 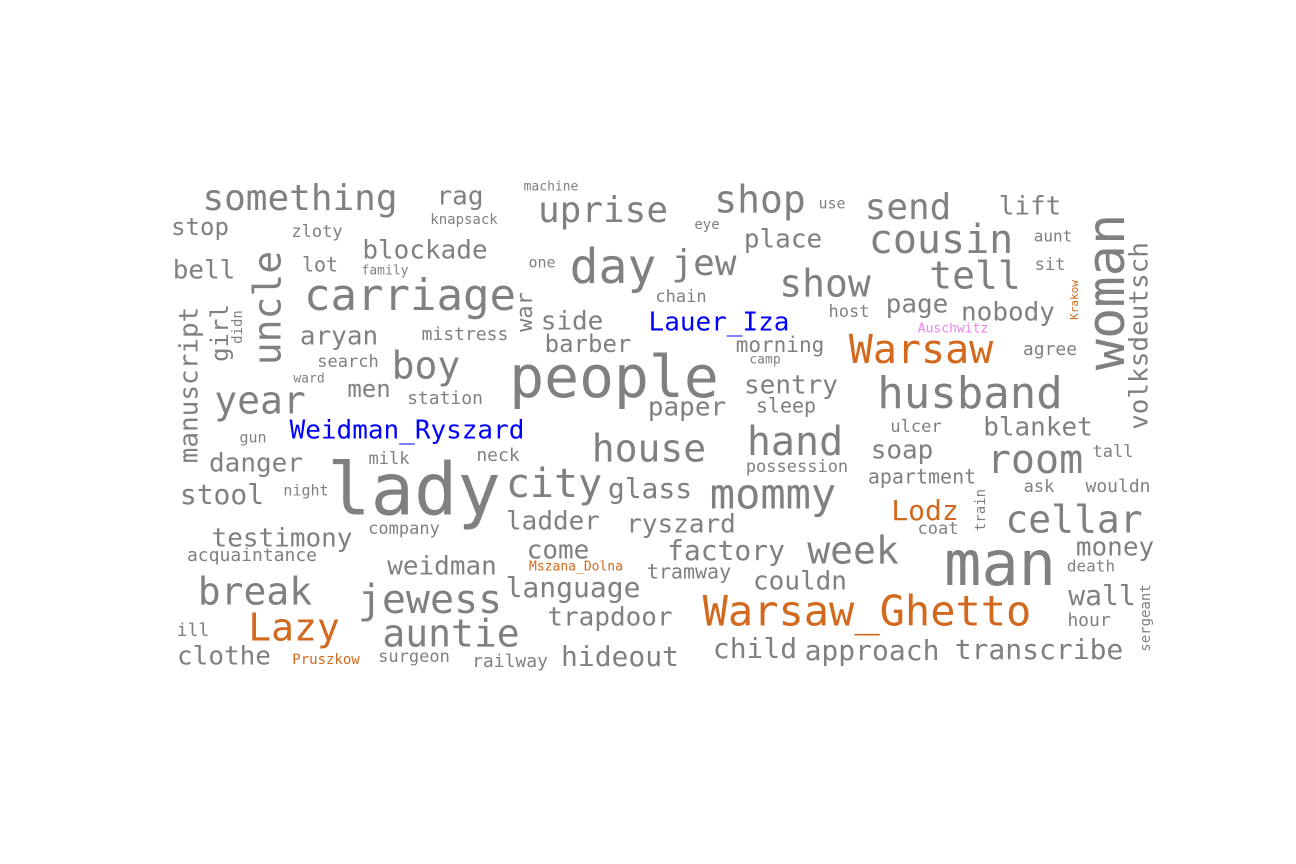 I want to click on cloud-word-one: one, so click(x=541, y=263).